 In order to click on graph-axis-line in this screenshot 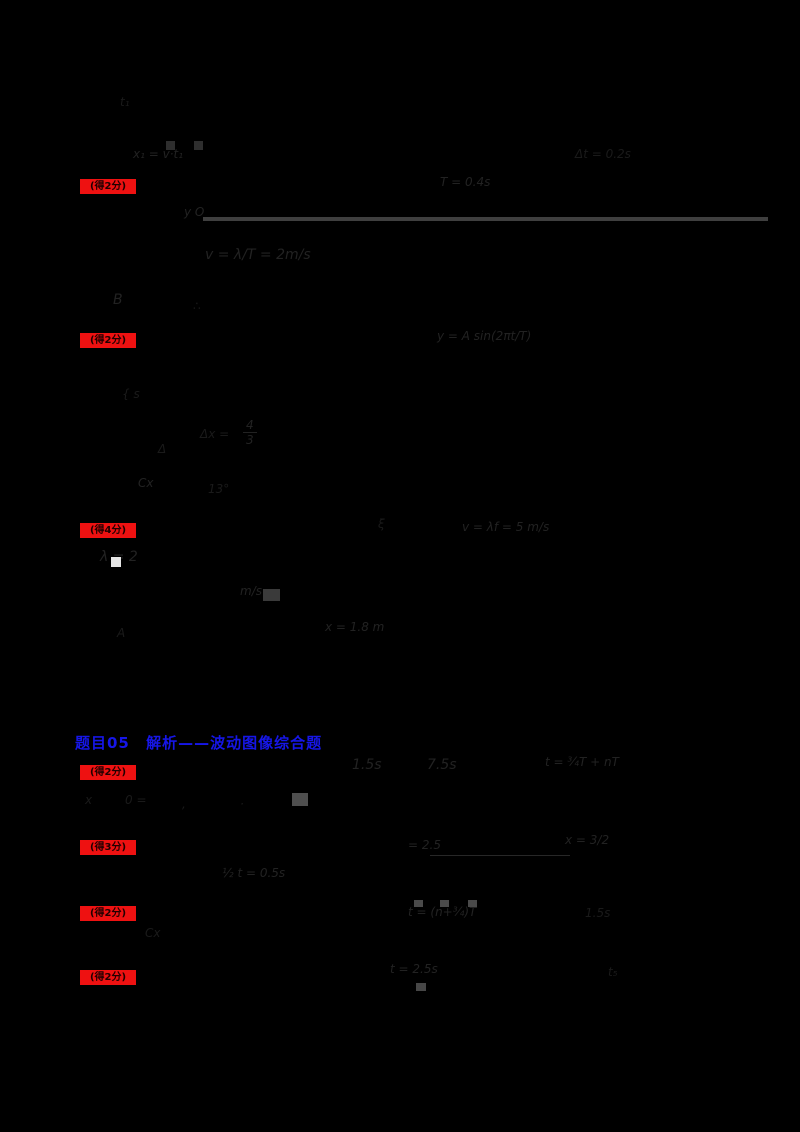, I will do `click(485, 219)`.